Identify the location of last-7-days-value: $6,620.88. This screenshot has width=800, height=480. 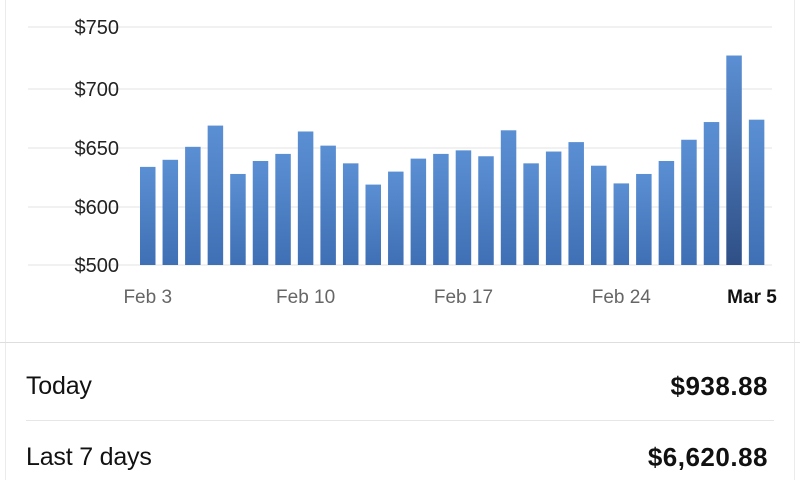
(707, 456).